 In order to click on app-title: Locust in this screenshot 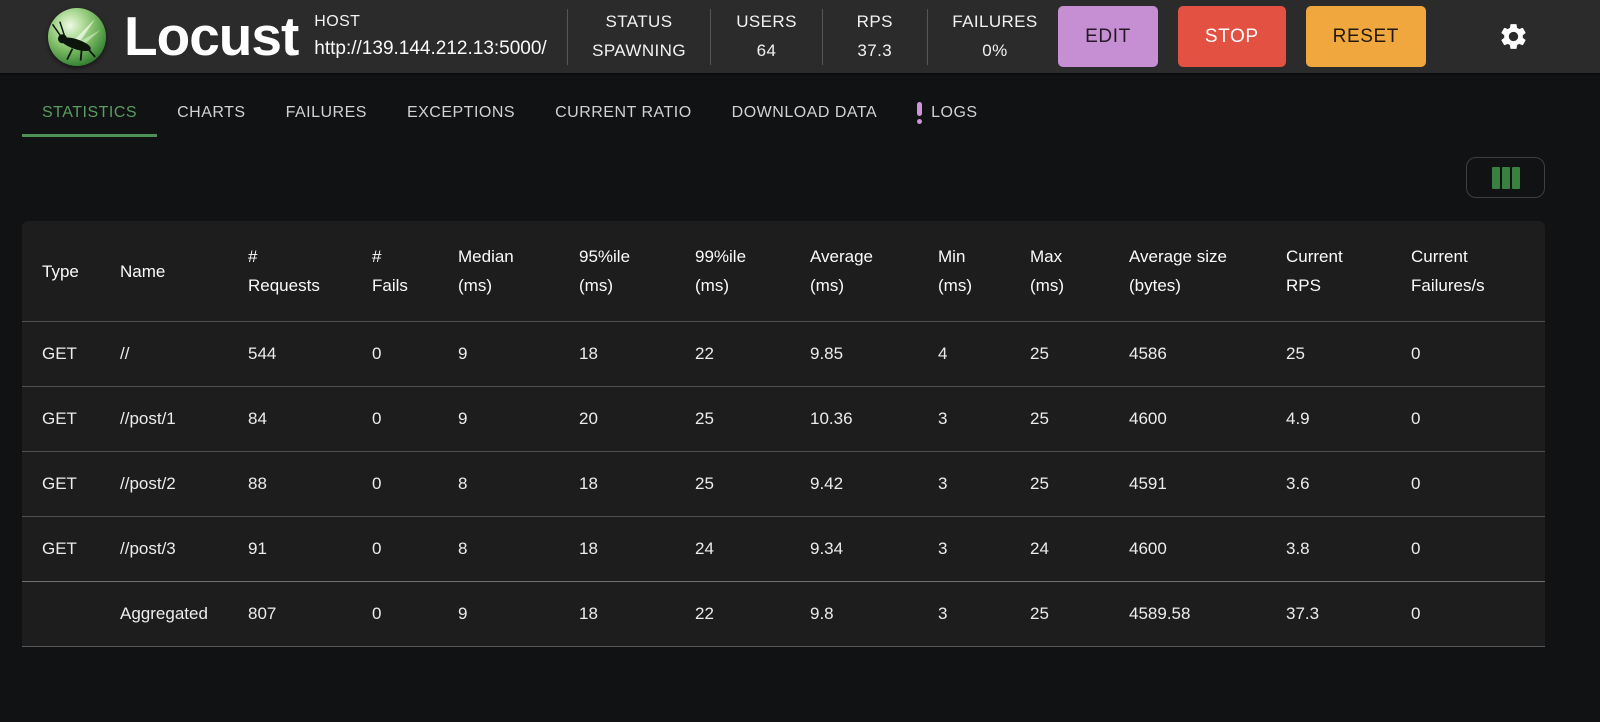, I will do `click(211, 36)`.